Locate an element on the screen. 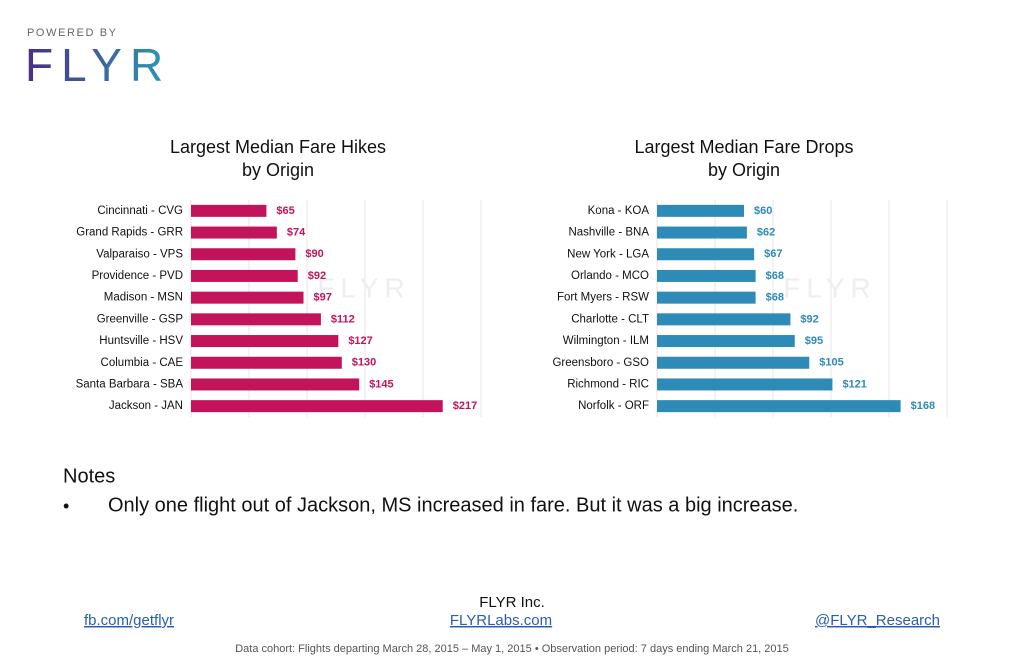  value-label: $95 is located at coordinates (814, 341).